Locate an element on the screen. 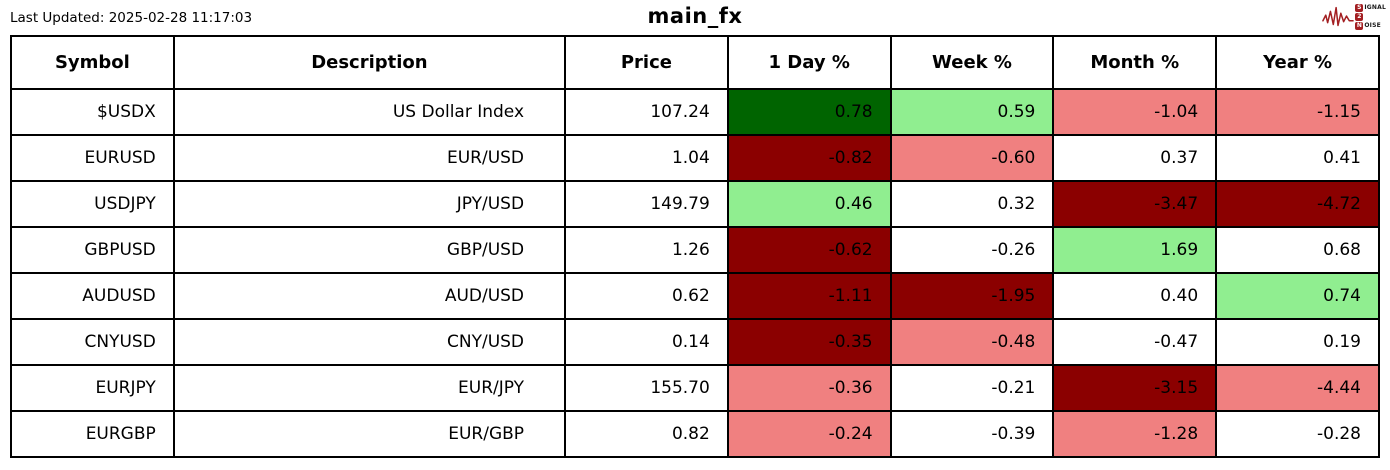 Image resolution: width=1390 pixels, height=470 pixels. week-change-cell: 0.59 is located at coordinates (972, 112).